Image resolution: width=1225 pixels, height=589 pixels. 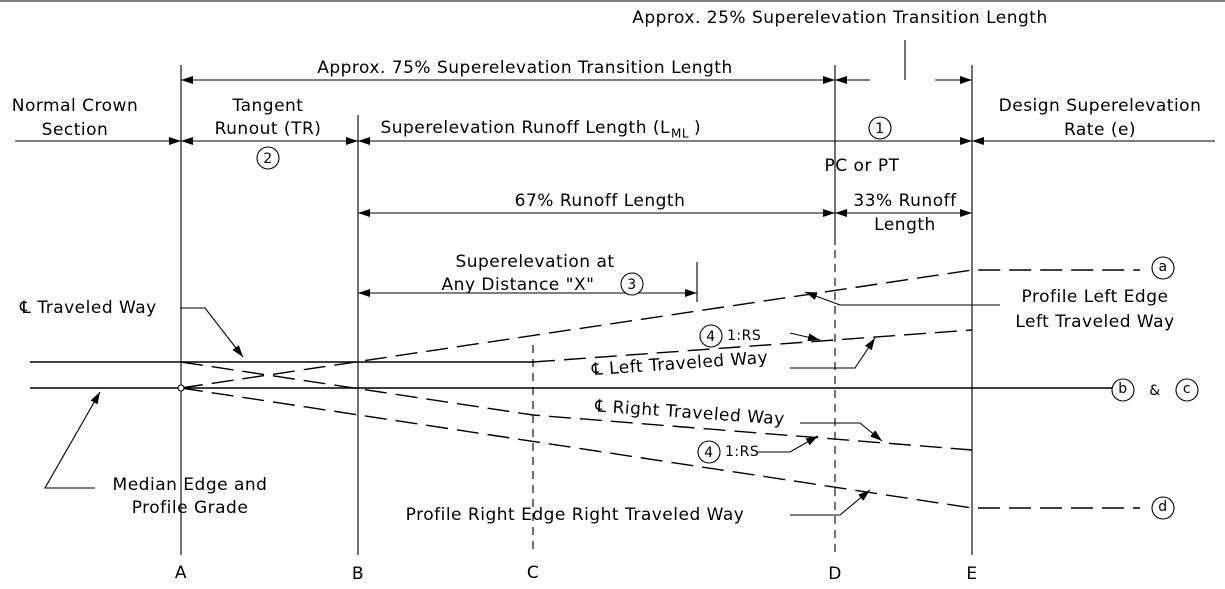 What do you see at coordinates (631, 285) in the screenshot?
I see `note-marker: 3` at bounding box center [631, 285].